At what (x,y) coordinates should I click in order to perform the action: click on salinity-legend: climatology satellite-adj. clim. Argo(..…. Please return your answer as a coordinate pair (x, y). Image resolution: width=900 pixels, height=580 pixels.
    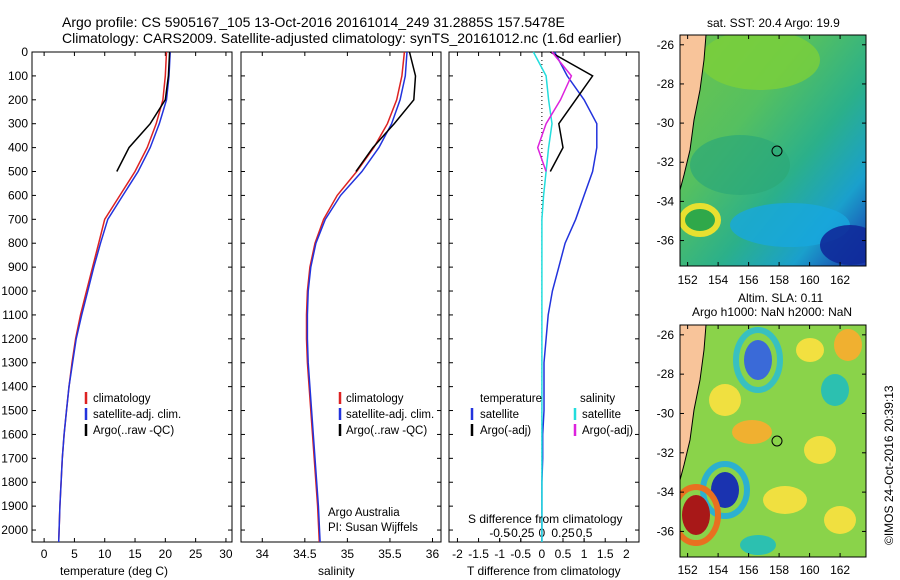
    Looking at the image, I should click on (386, 414).